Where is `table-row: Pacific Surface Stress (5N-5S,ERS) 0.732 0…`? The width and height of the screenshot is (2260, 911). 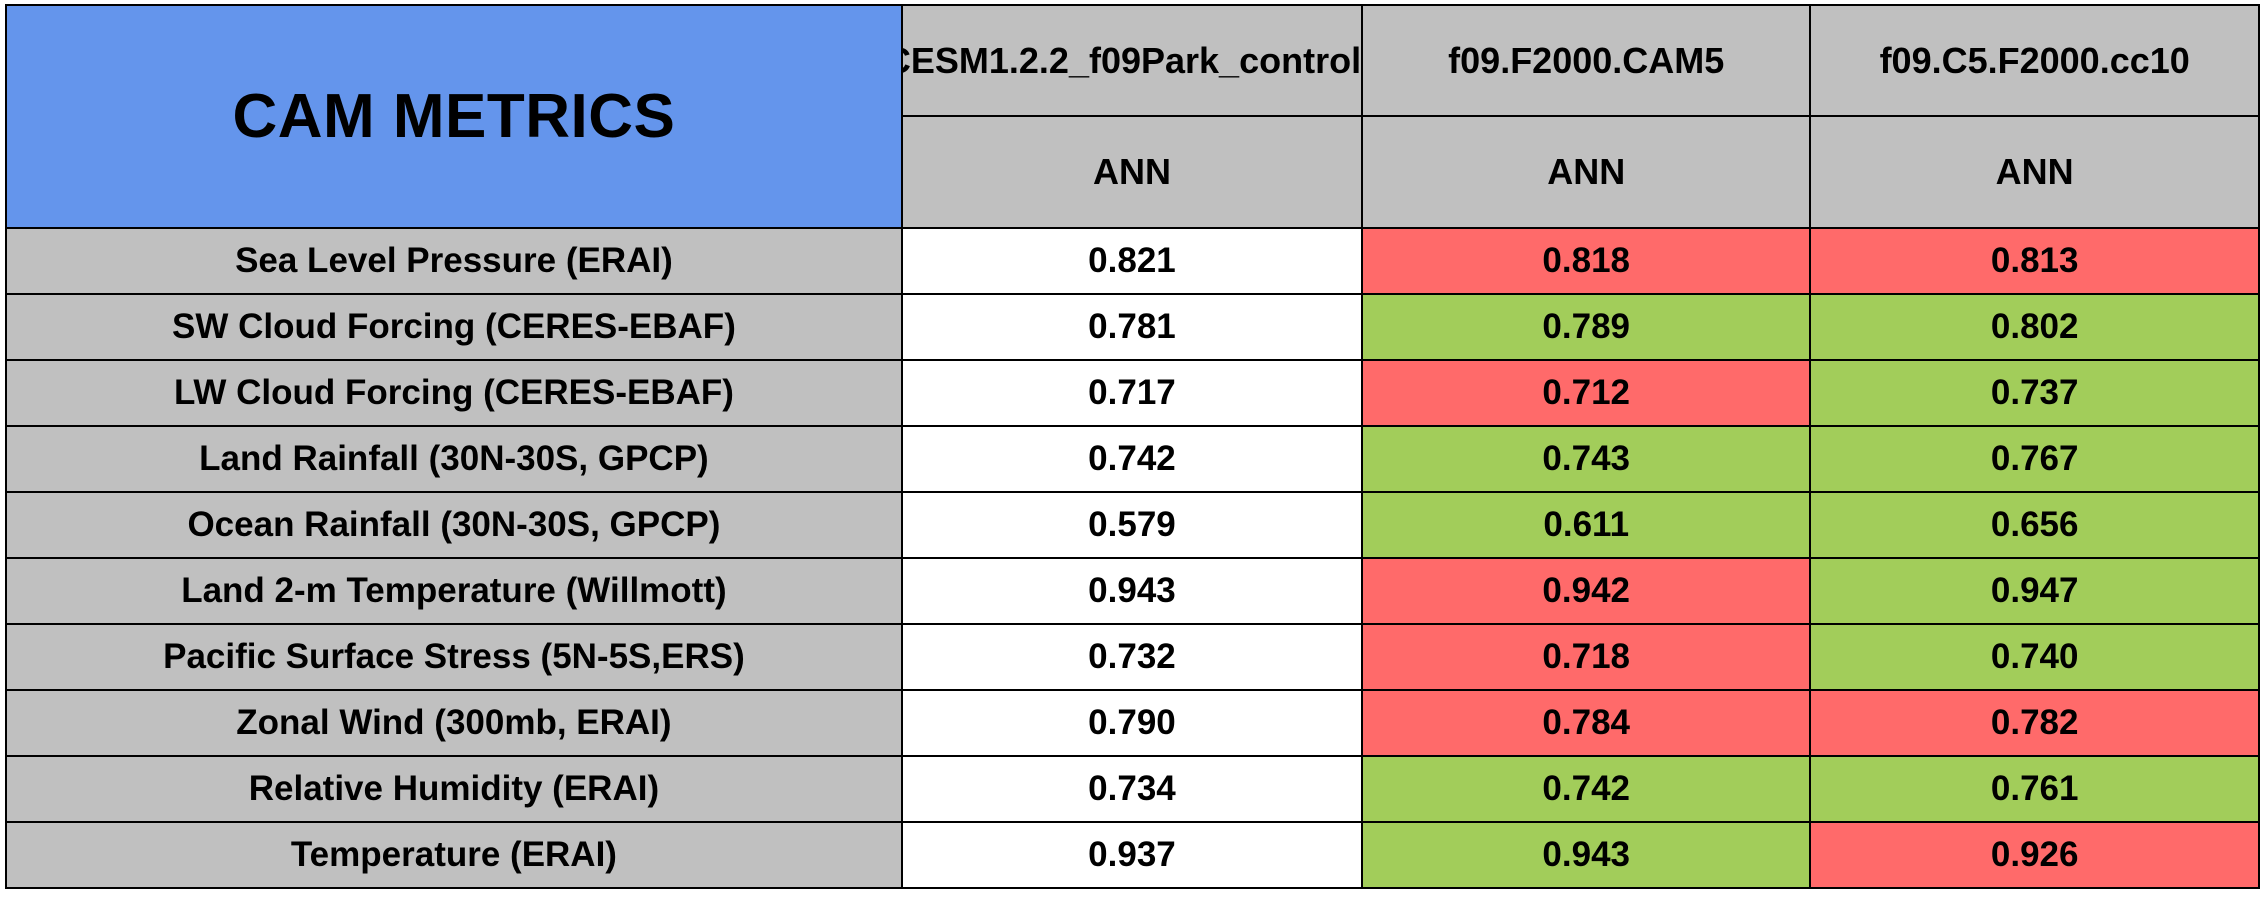
table-row: Pacific Surface Stress (5N-5S,ERS) 0.732 0… is located at coordinates (1132, 657).